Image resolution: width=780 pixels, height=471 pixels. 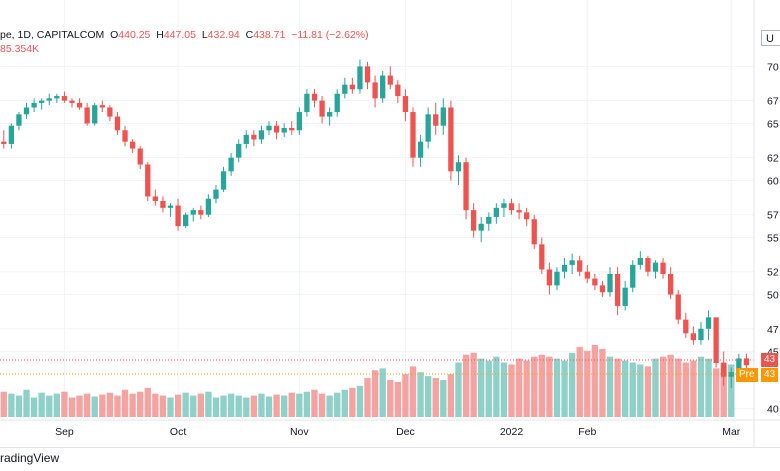 What do you see at coordinates (770, 38) in the screenshot?
I see `currency-button: U` at bounding box center [770, 38].